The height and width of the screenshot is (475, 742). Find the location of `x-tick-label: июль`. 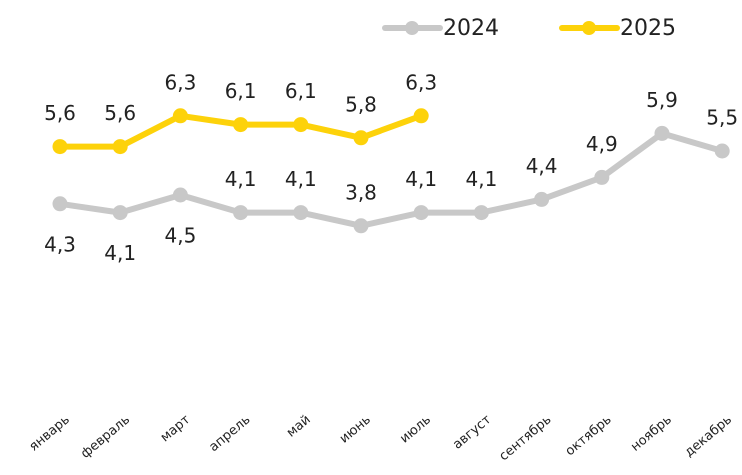

x-tick-label: июль is located at coordinates (415, 429).